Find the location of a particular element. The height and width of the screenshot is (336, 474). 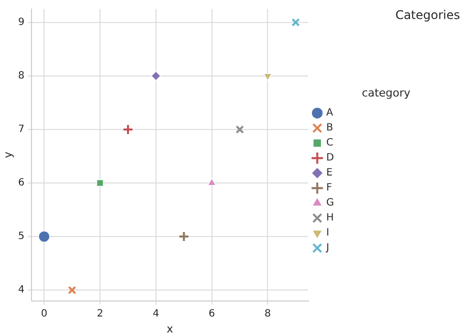

legend-label: D is located at coordinates (330, 158).